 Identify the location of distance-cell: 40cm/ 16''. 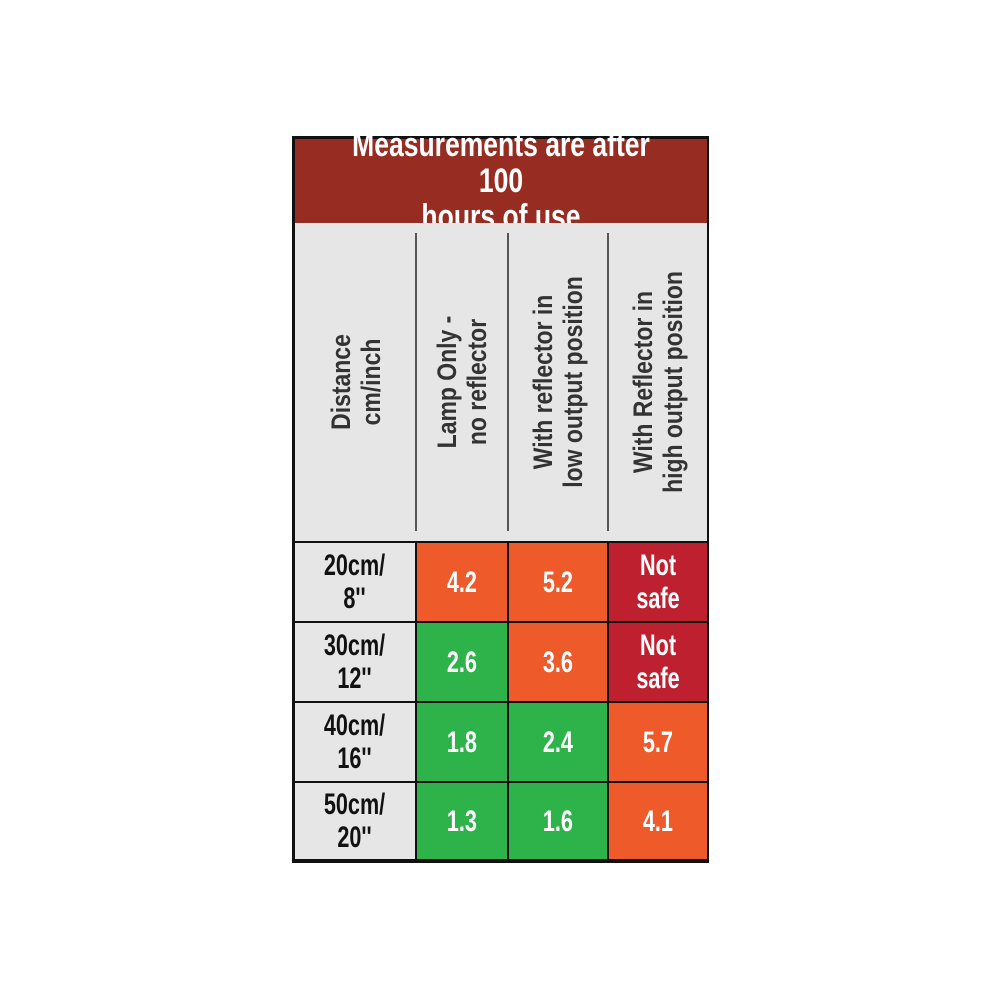
(355, 742).